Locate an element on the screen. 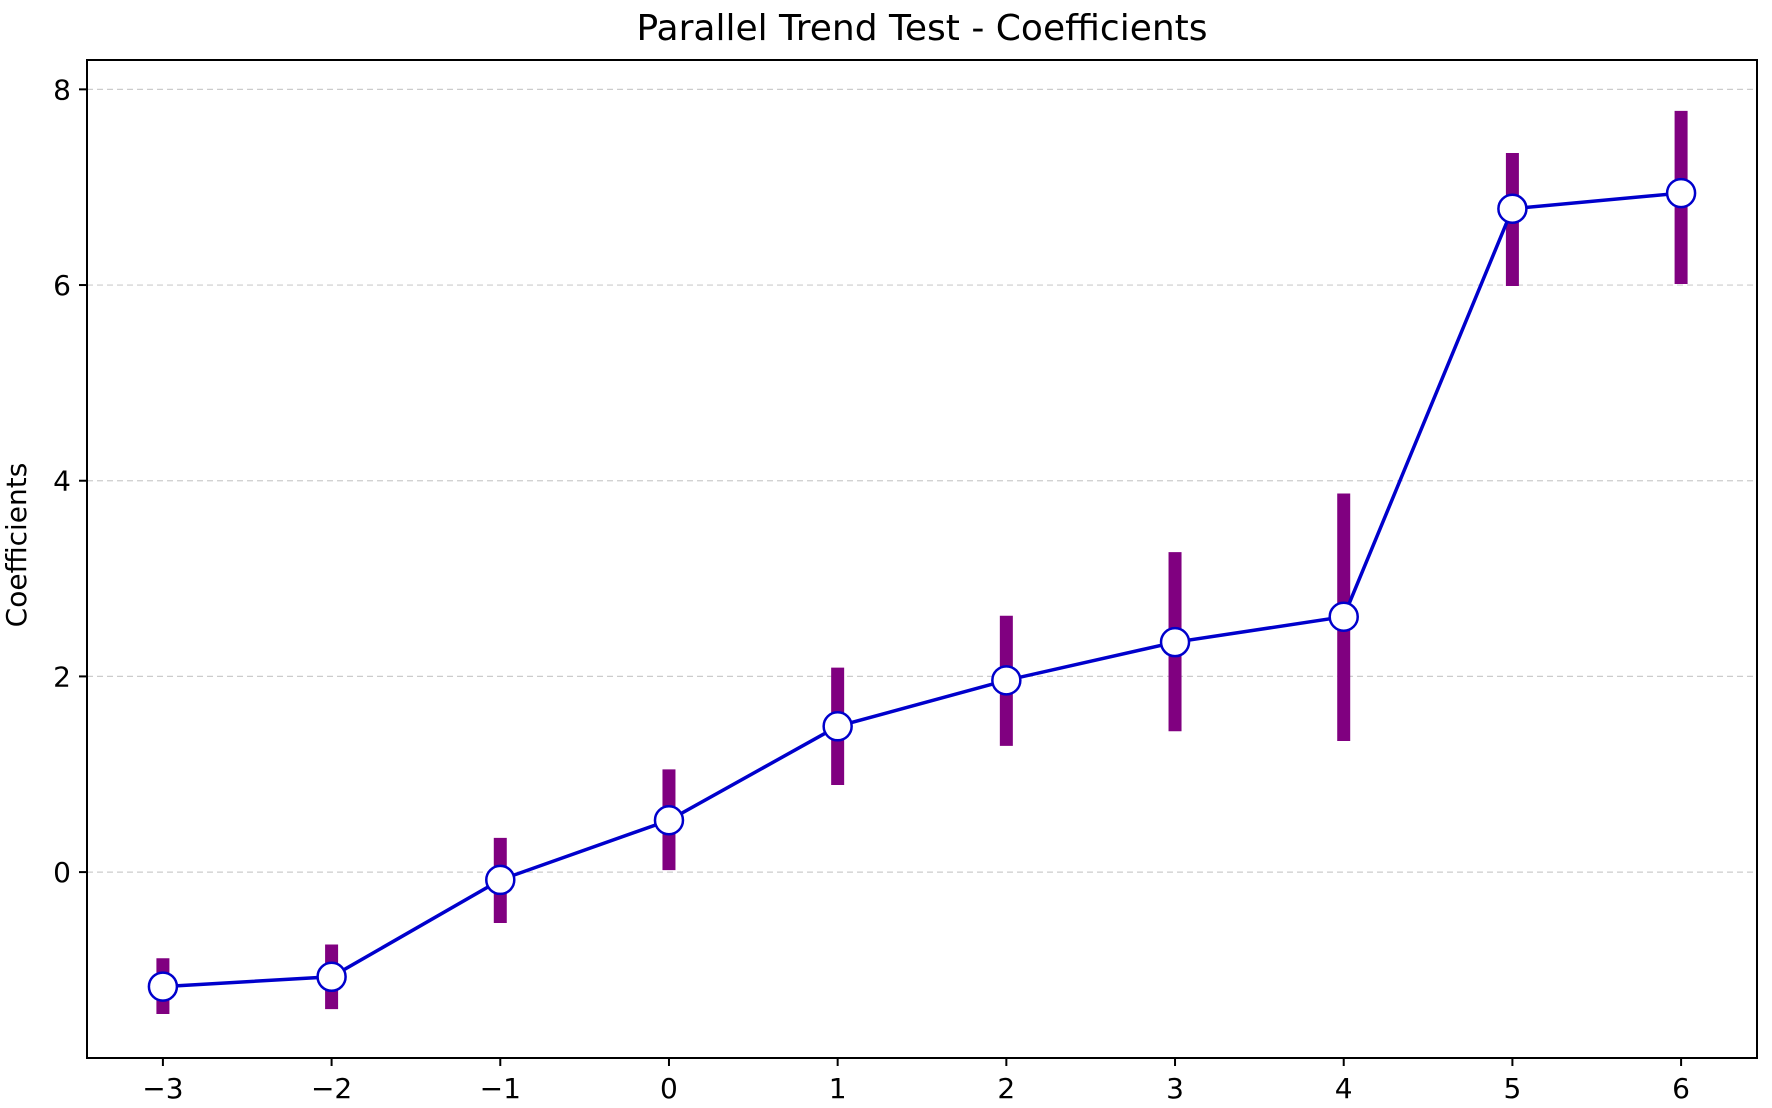 The height and width of the screenshot is (1108, 1772). y-tick-label: 8 is located at coordinates (62, 89).